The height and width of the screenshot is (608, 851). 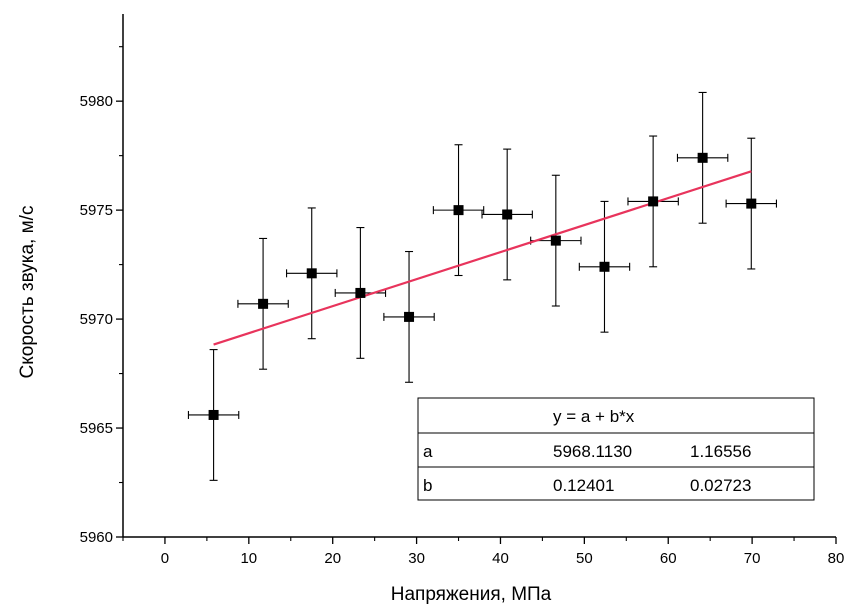 I want to click on y-tick-label: 5975, so click(x=96, y=210).